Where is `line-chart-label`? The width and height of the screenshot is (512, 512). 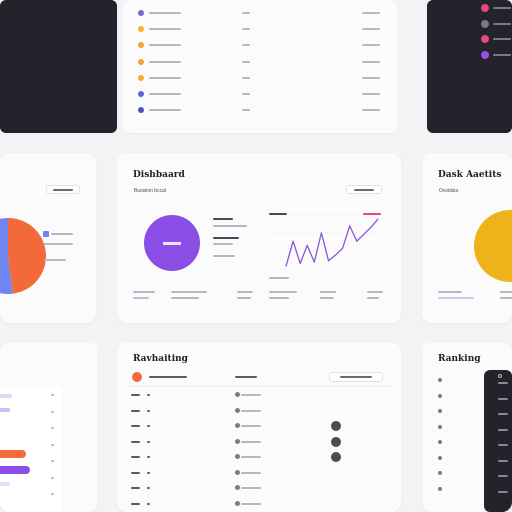
line-chart-label is located at coordinates (372, 214).